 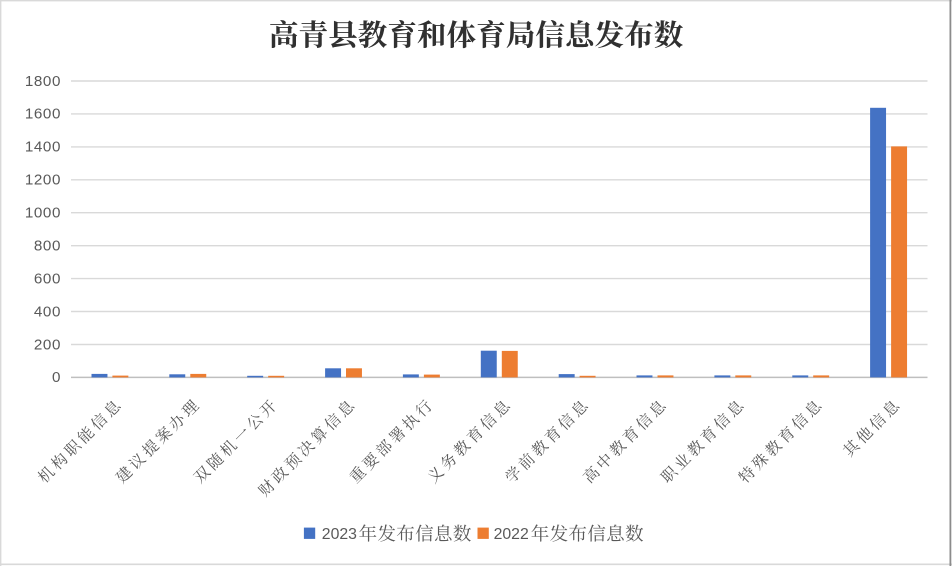 What do you see at coordinates (56, 377) in the screenshot?
I see `svg-text: 0` at bounding box center [56, 377].